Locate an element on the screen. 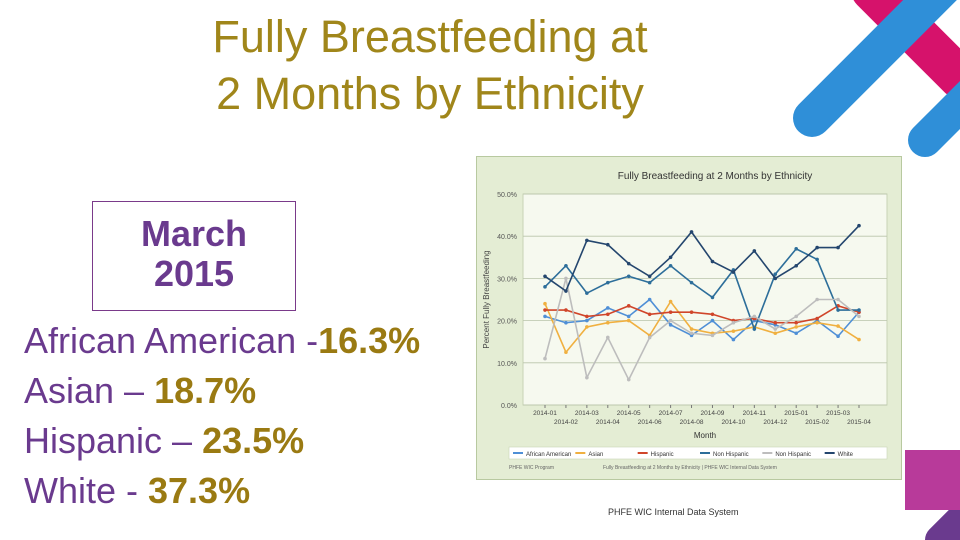 Image resolution: width=960 pixels, height=540 pixels. stat-value: 23.5% is located at coordinates (253, 440).